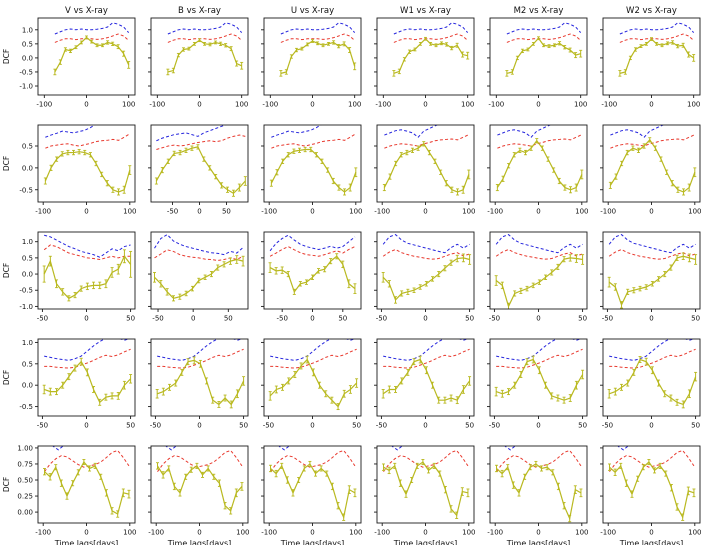 This screenshot has width=715, height=545. Describe the element at coordinates (424, 57) in the screenshot. I see `subplot-row1-col4-w1: -100 0 100 W1 vs X-ray` at that location.